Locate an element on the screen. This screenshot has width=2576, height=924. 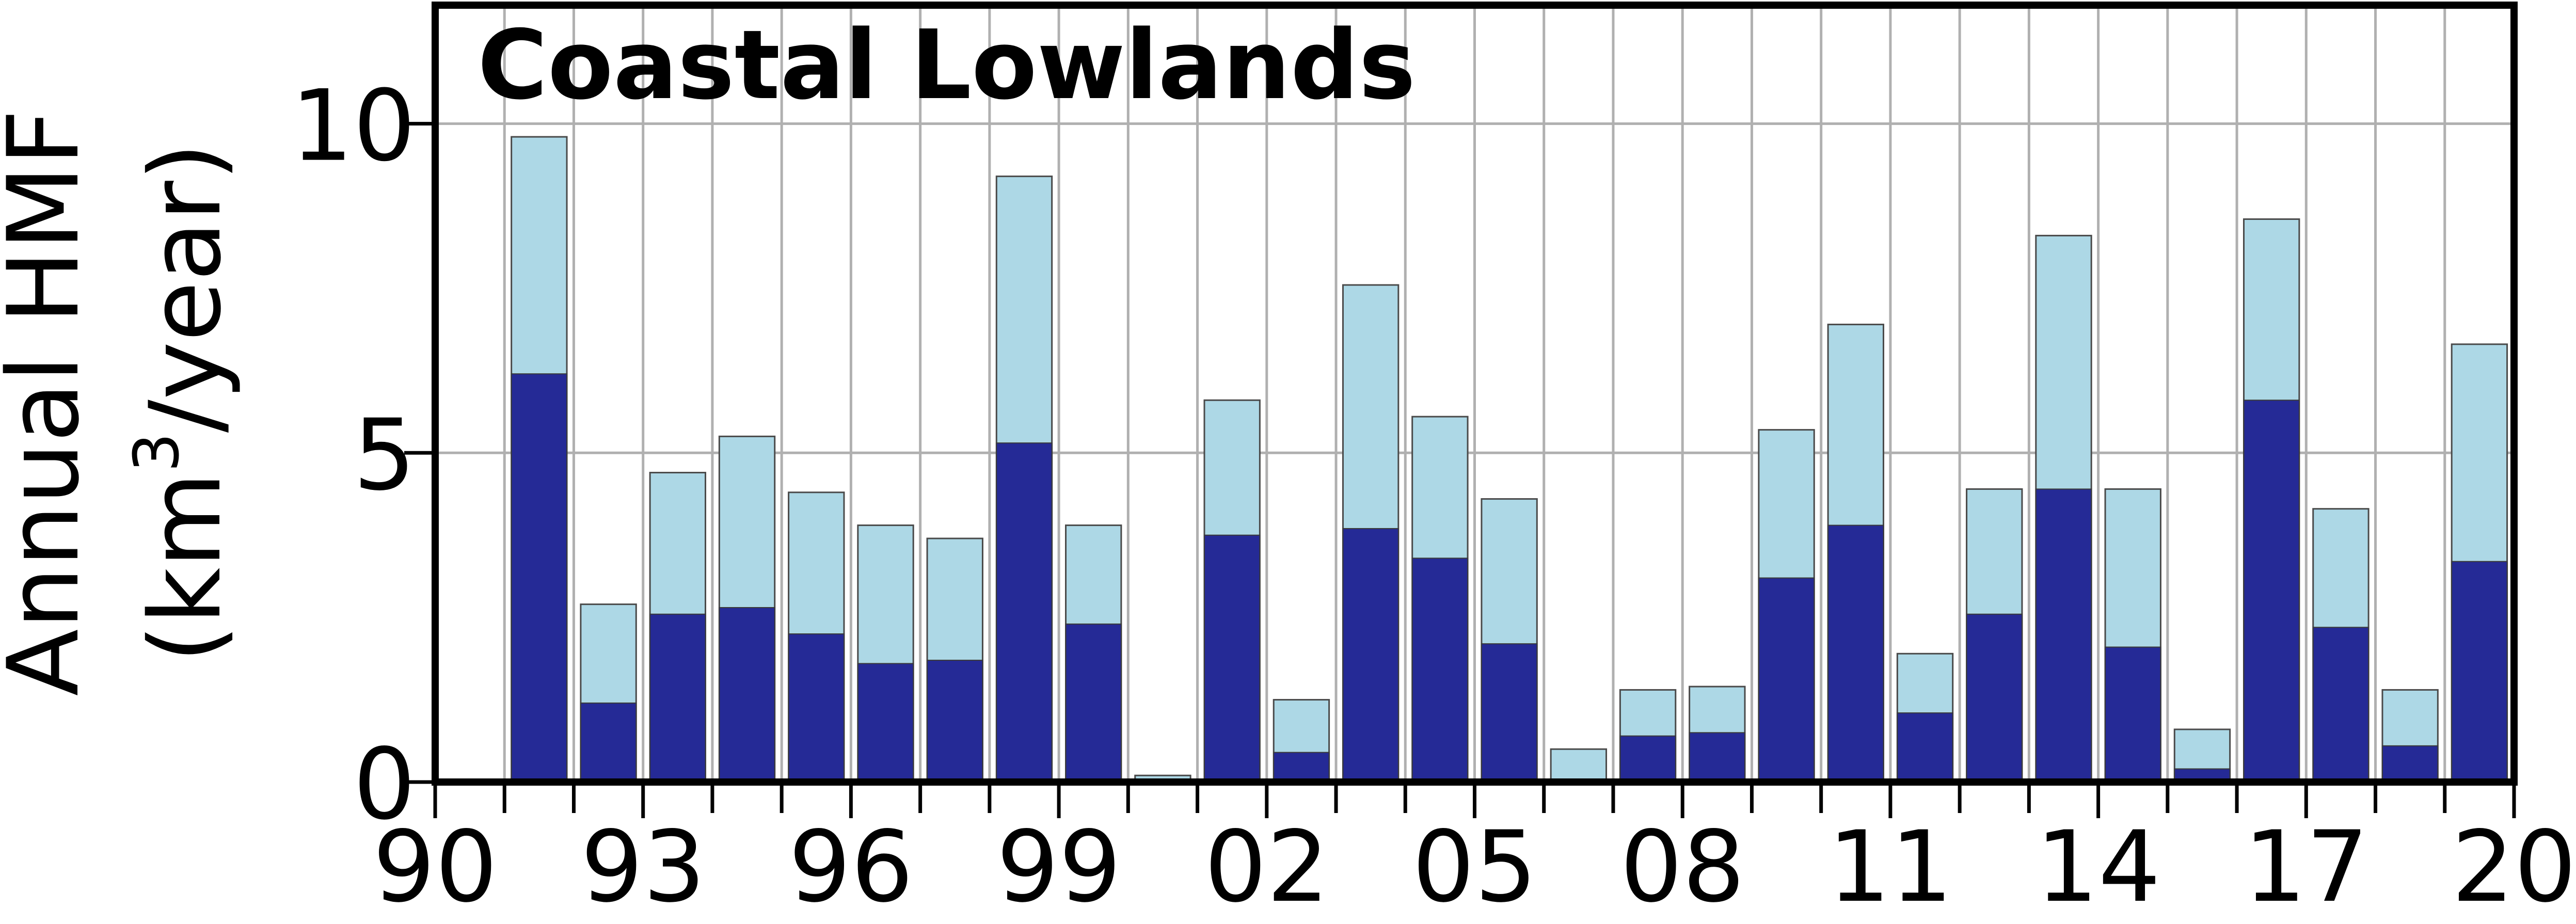
chart-title: Coastal Lowlands is located at coordinates (947, 65).